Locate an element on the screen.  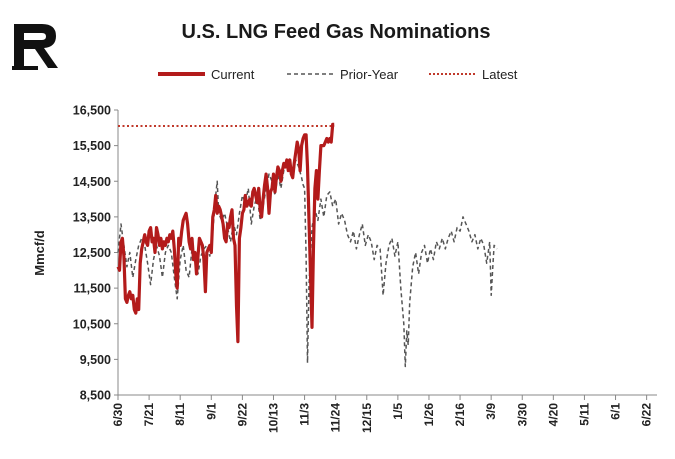
x-tick-label: 11/24 is located at coordinates (336, 418).